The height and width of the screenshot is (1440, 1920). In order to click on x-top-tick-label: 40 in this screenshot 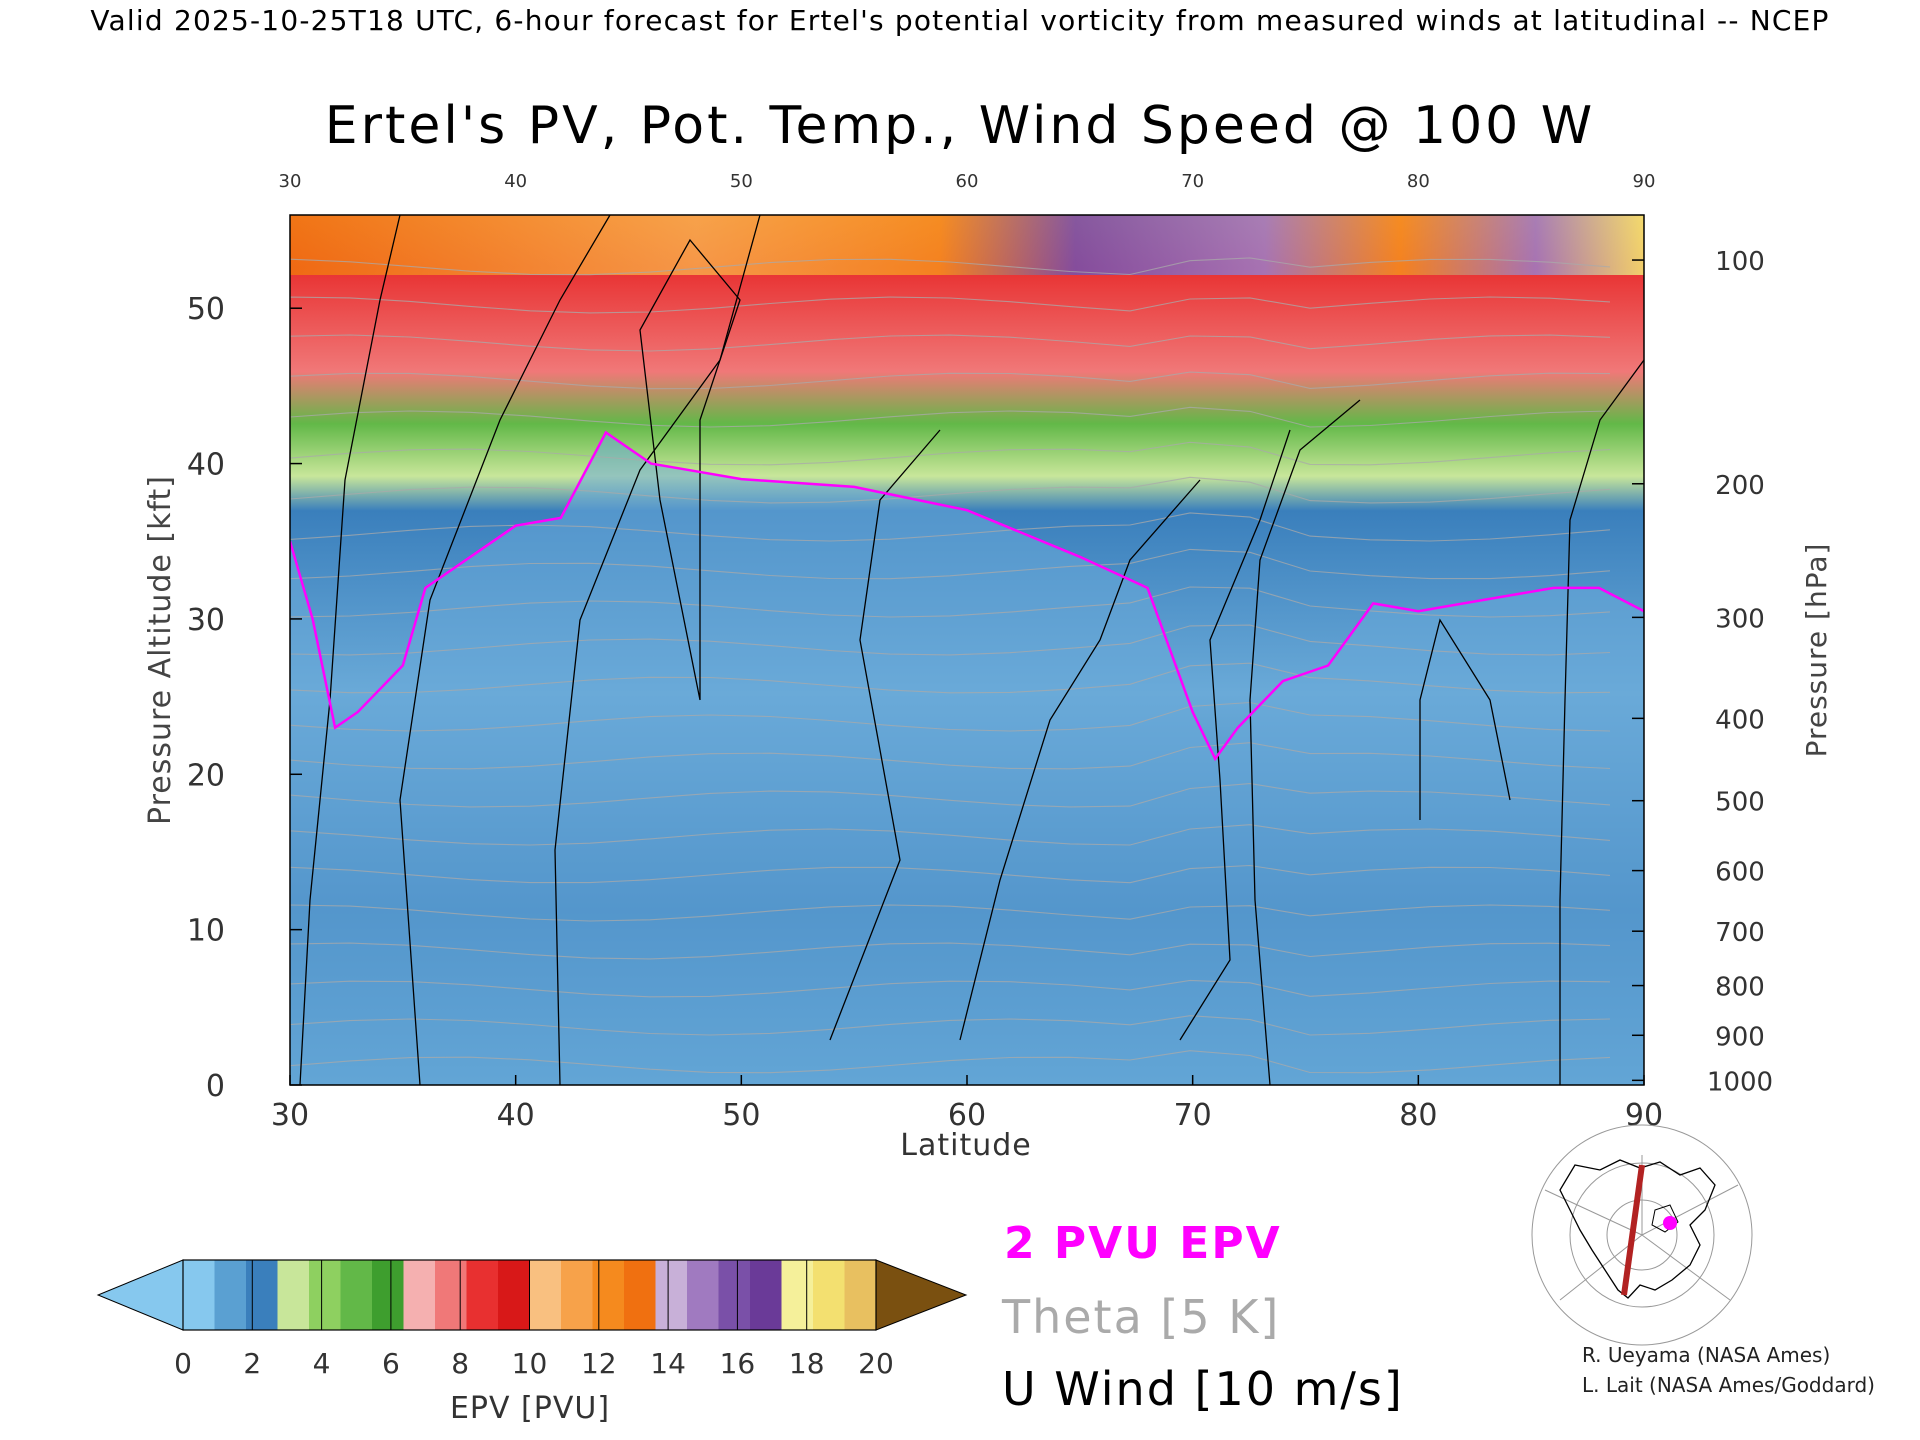, I will do `click(515, 181)`.